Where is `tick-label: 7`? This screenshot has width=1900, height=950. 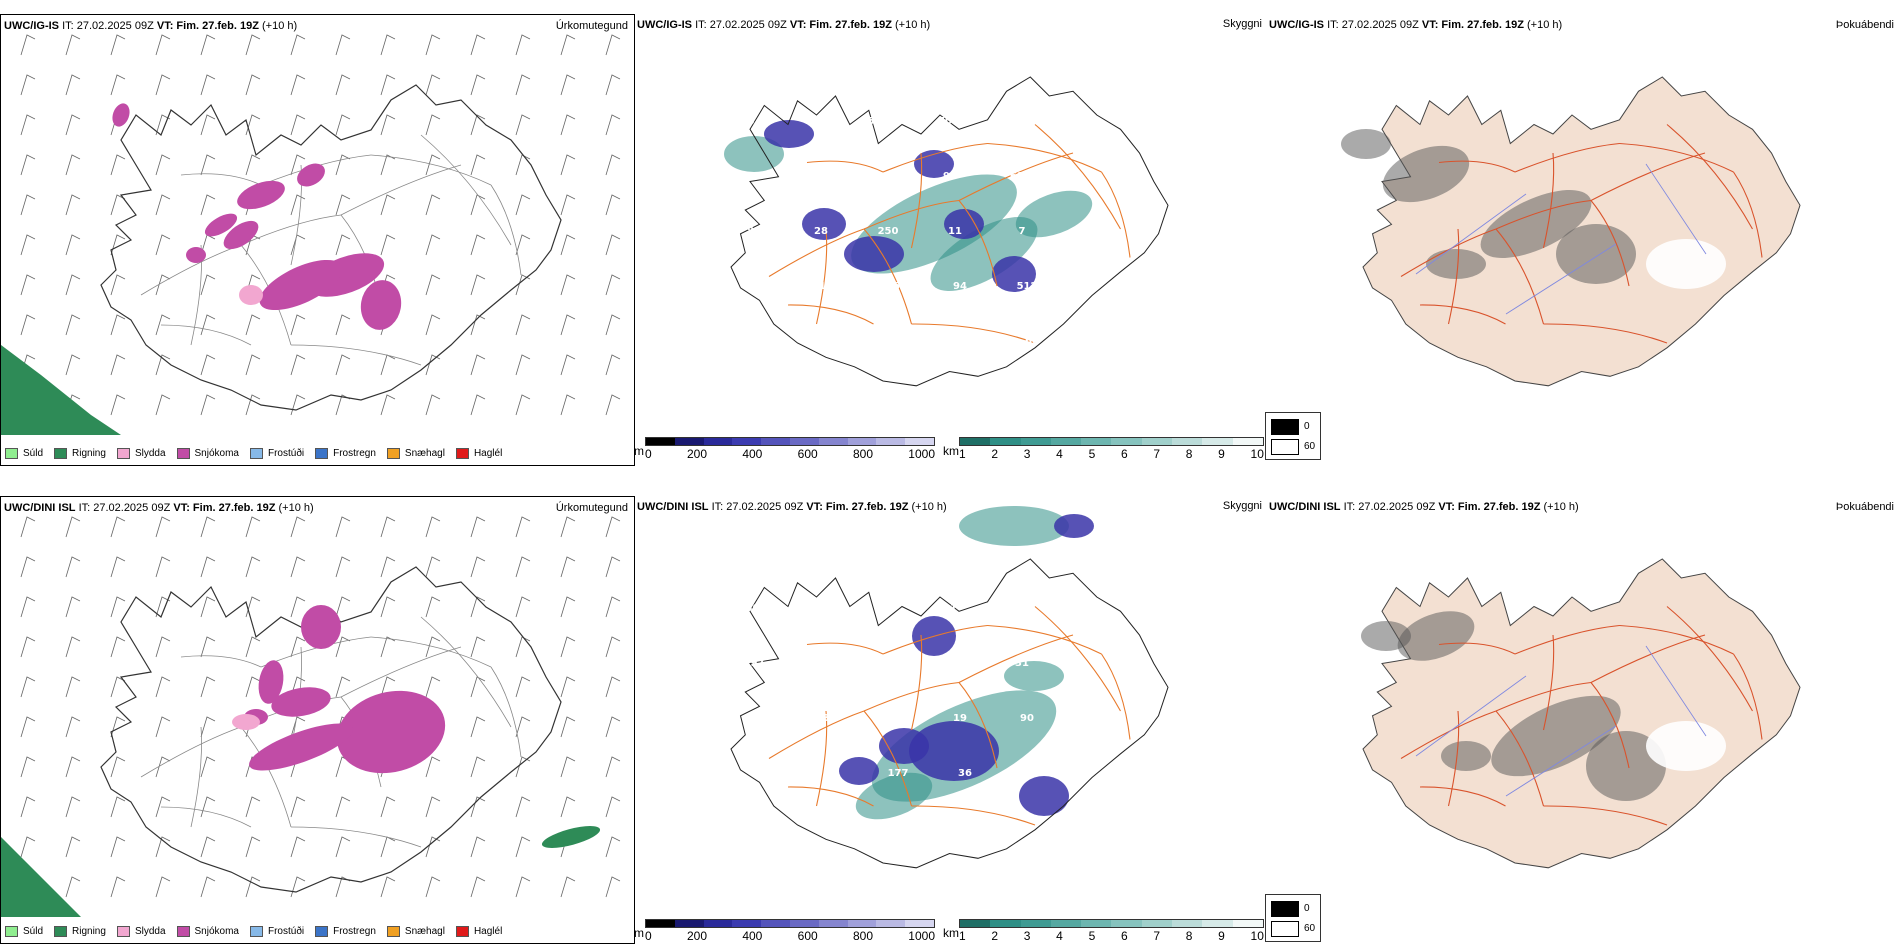
tick-label: 7 is located at coordinates (1157, 454).